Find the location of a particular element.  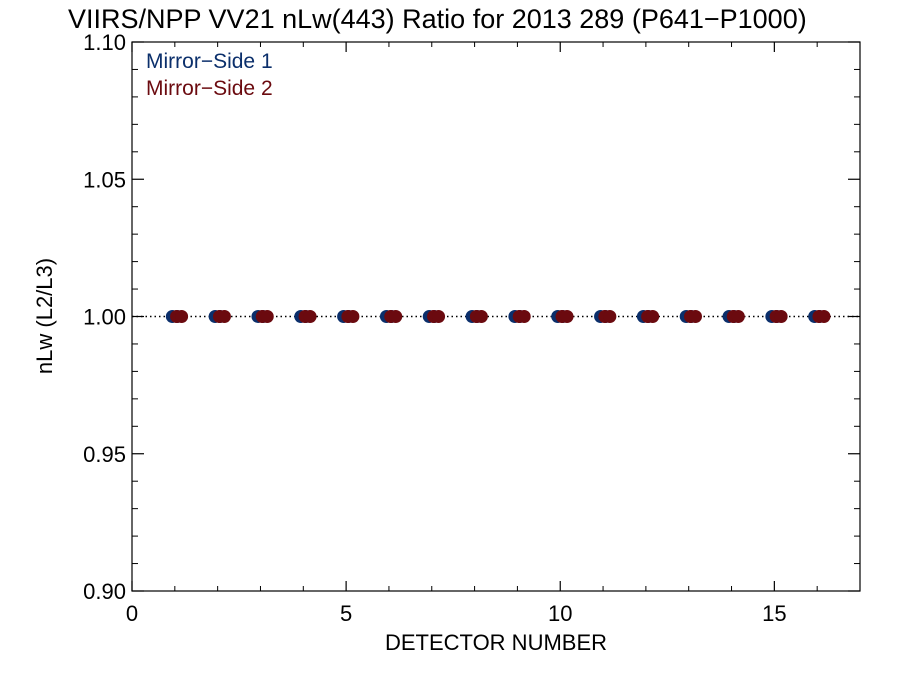

data-points is located at coordinates (498, 316).